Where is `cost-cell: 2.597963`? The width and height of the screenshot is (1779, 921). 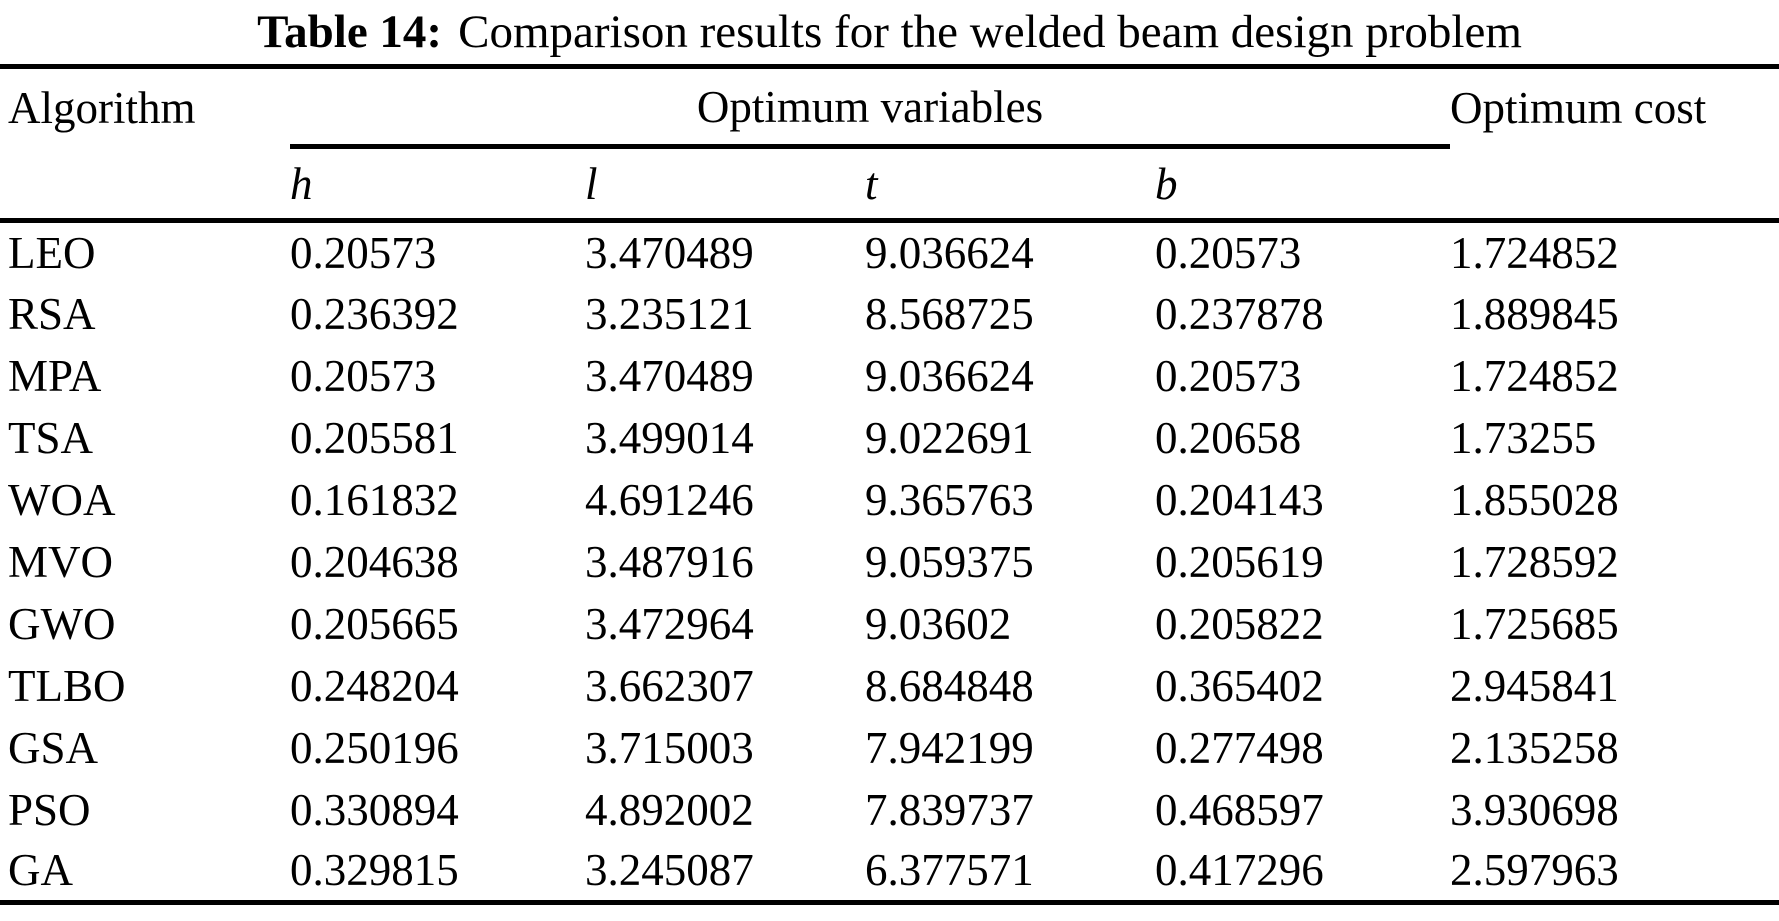 cost-cell: 2.597963 is located at coordinates (1534, 870).